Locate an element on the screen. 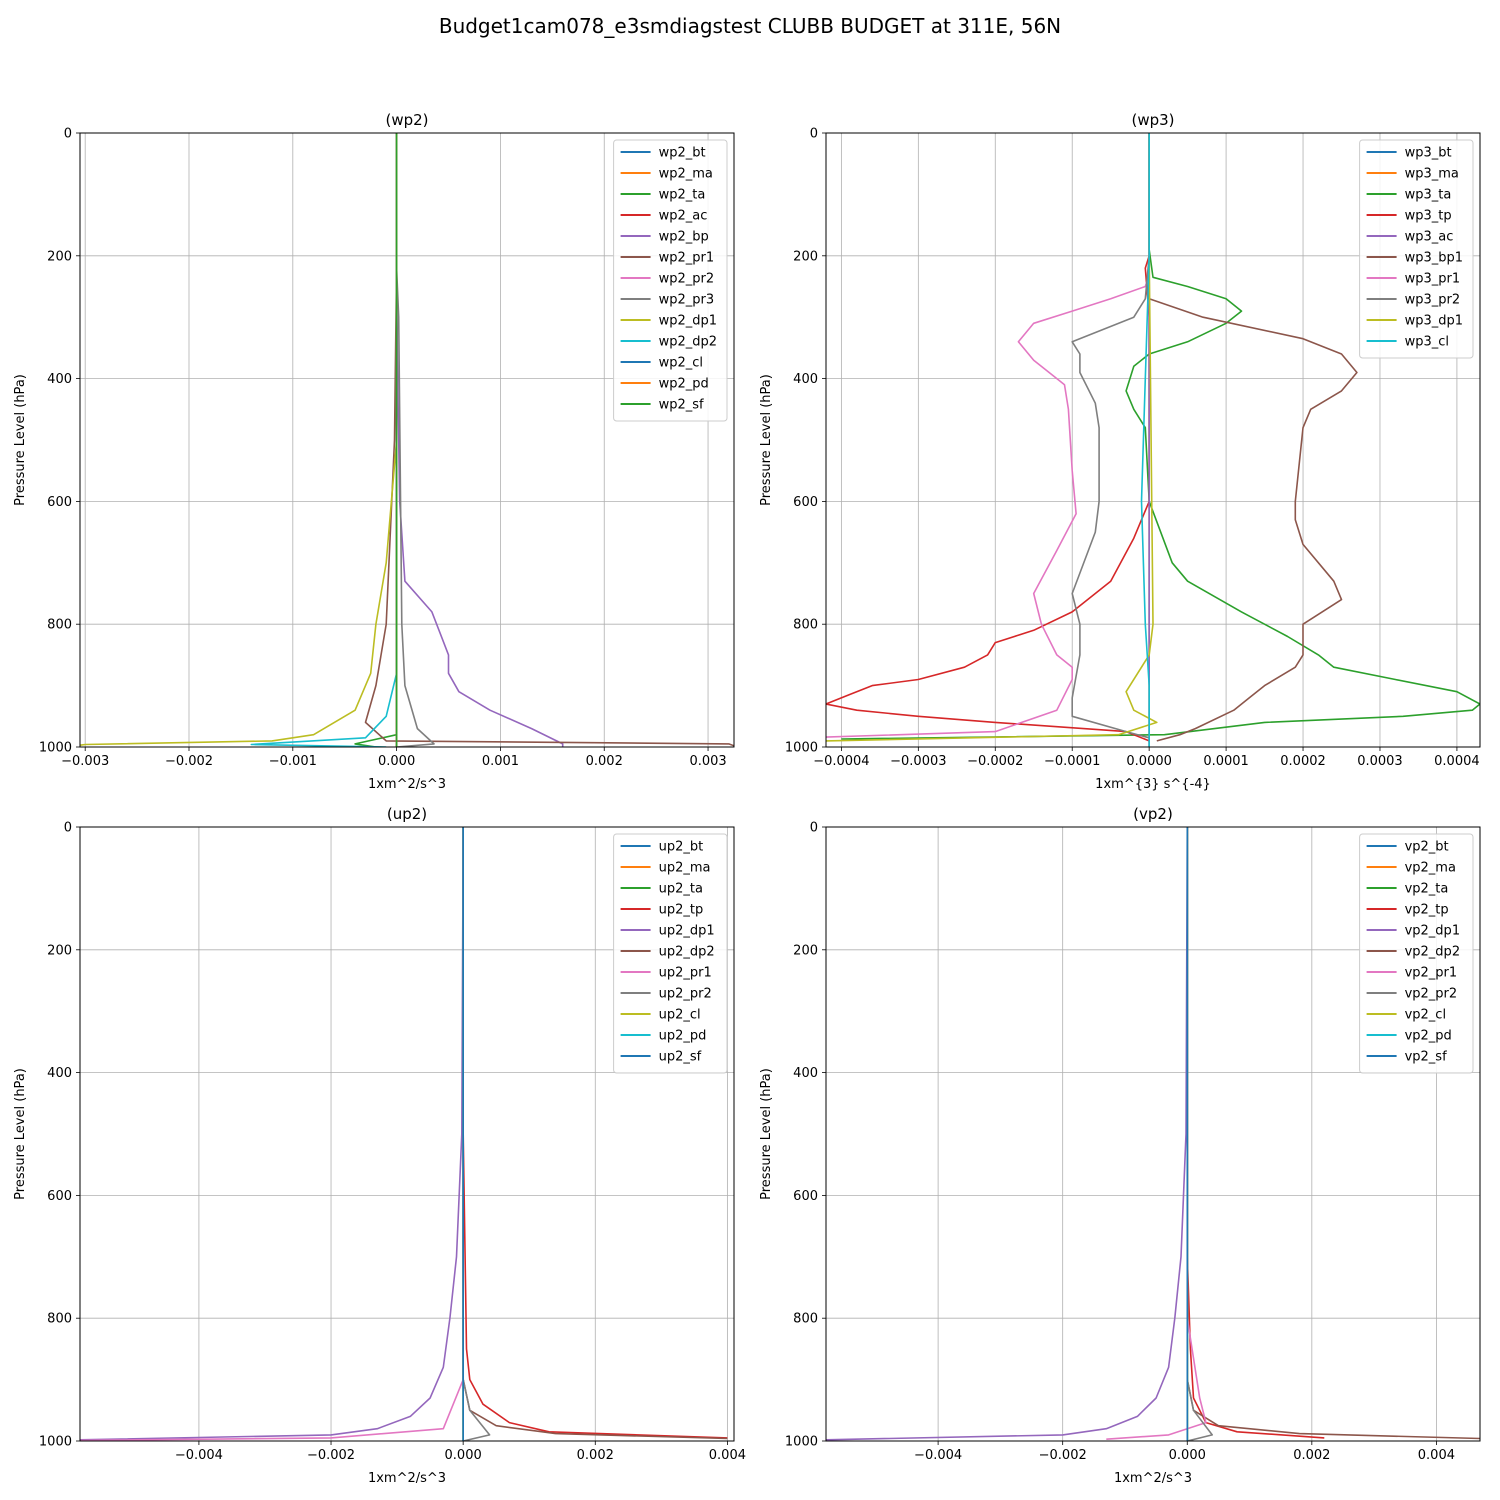  legend-label: vp2_dp1 is located at coordinates (1433, 931).